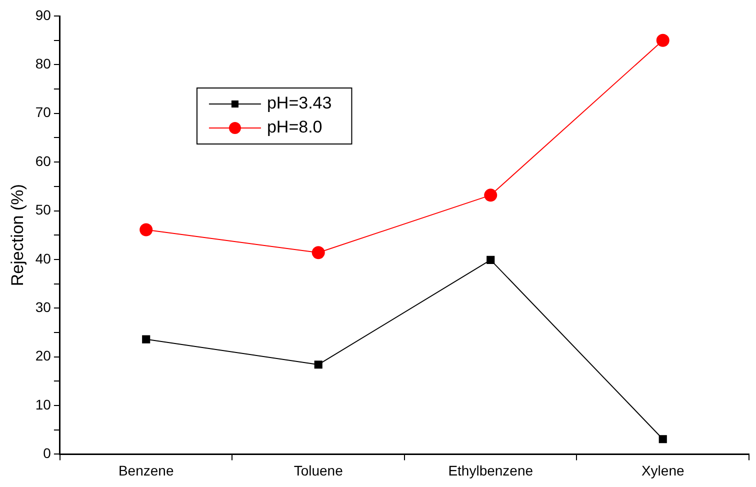 The width and height of the screenshot is (756, 487). Describe the element at coordinates (17, 235) in the screenshot. I see `y-axis-title: Rejection (%)` at that location.